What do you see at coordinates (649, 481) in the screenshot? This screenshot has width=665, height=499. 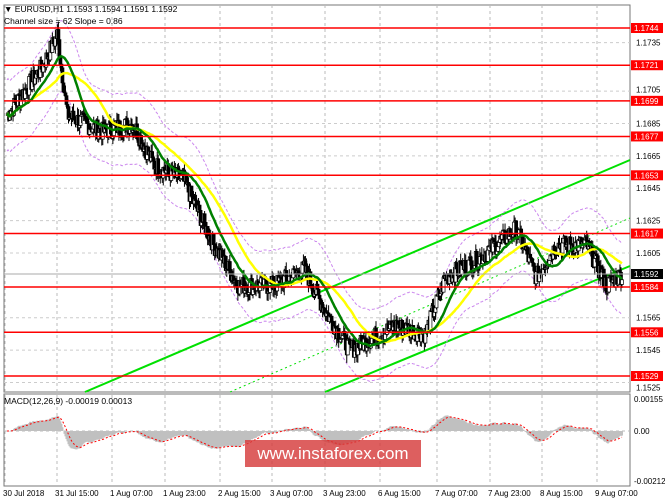 I see `macd-tick-label: -0.00212` at bounding box center [649, 481].